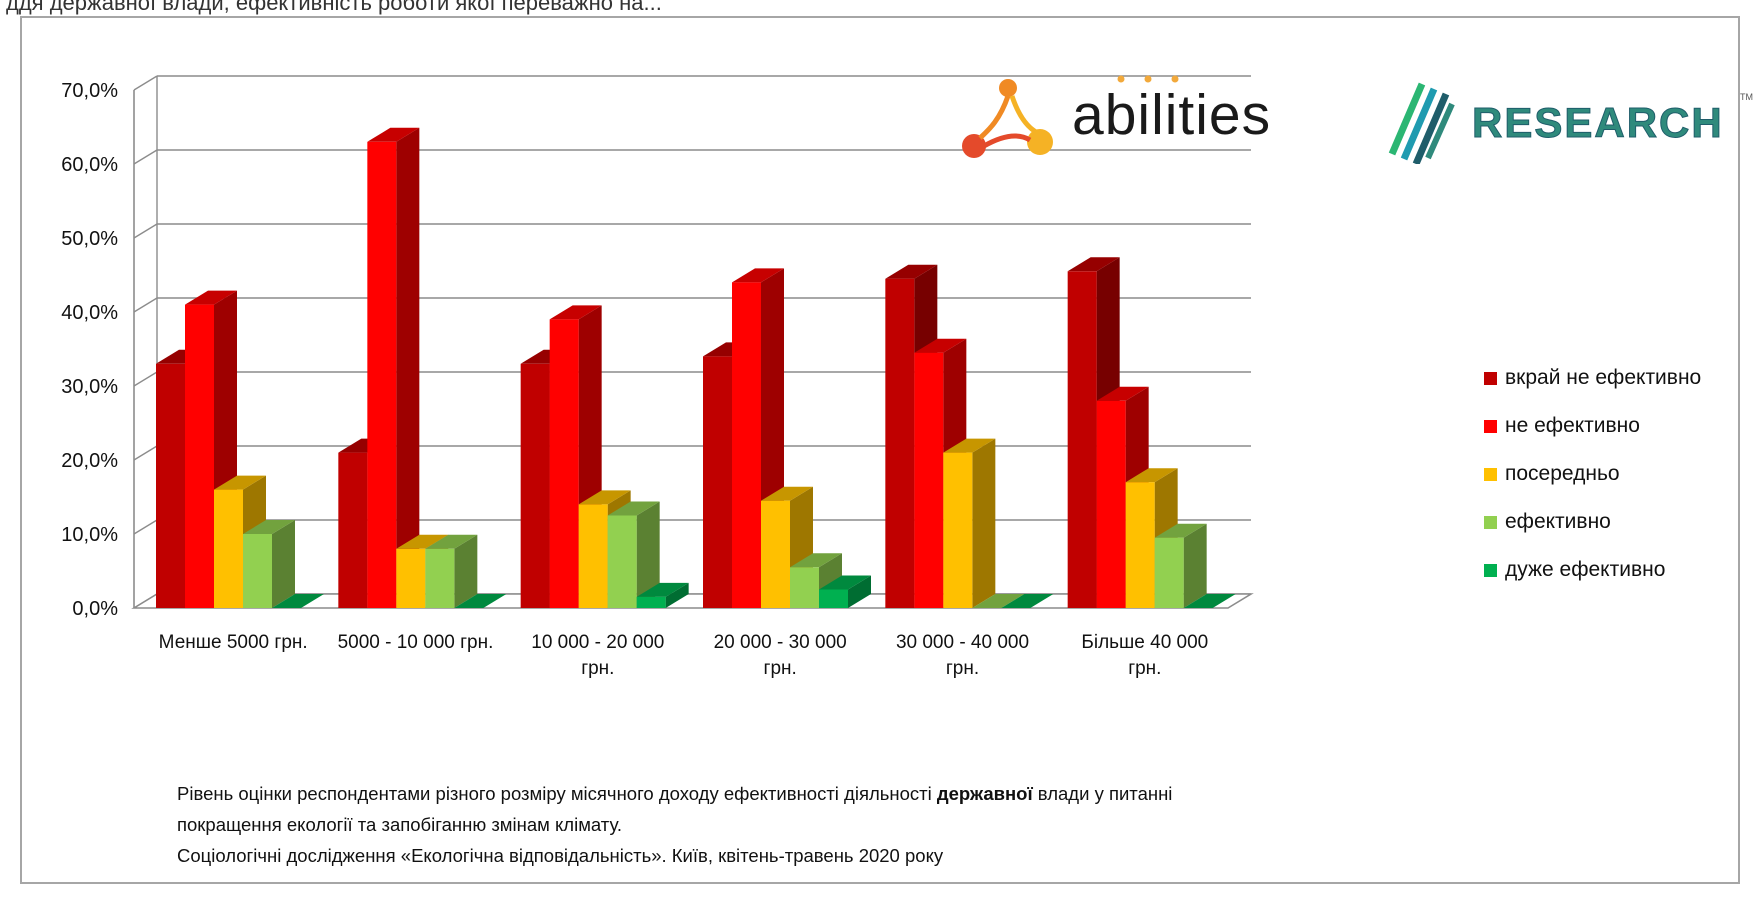  Describe the element at coordinates (1598, 123) in the screenshot. I see `research-logo-text: RESEARCH` at that location.